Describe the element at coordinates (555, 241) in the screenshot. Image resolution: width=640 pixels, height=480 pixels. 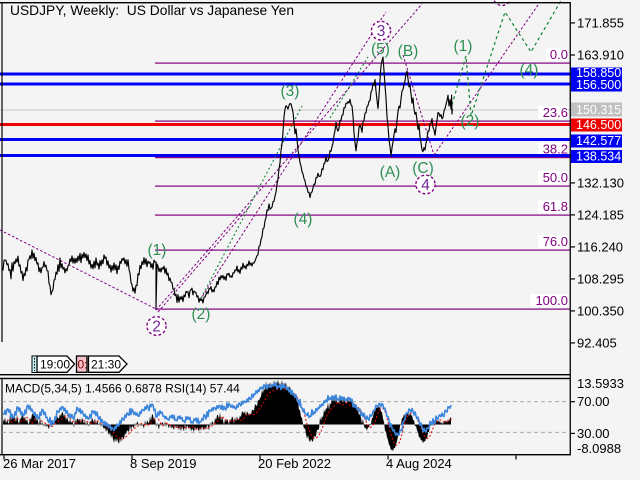
I see `svg-text: 76.0` at that location.